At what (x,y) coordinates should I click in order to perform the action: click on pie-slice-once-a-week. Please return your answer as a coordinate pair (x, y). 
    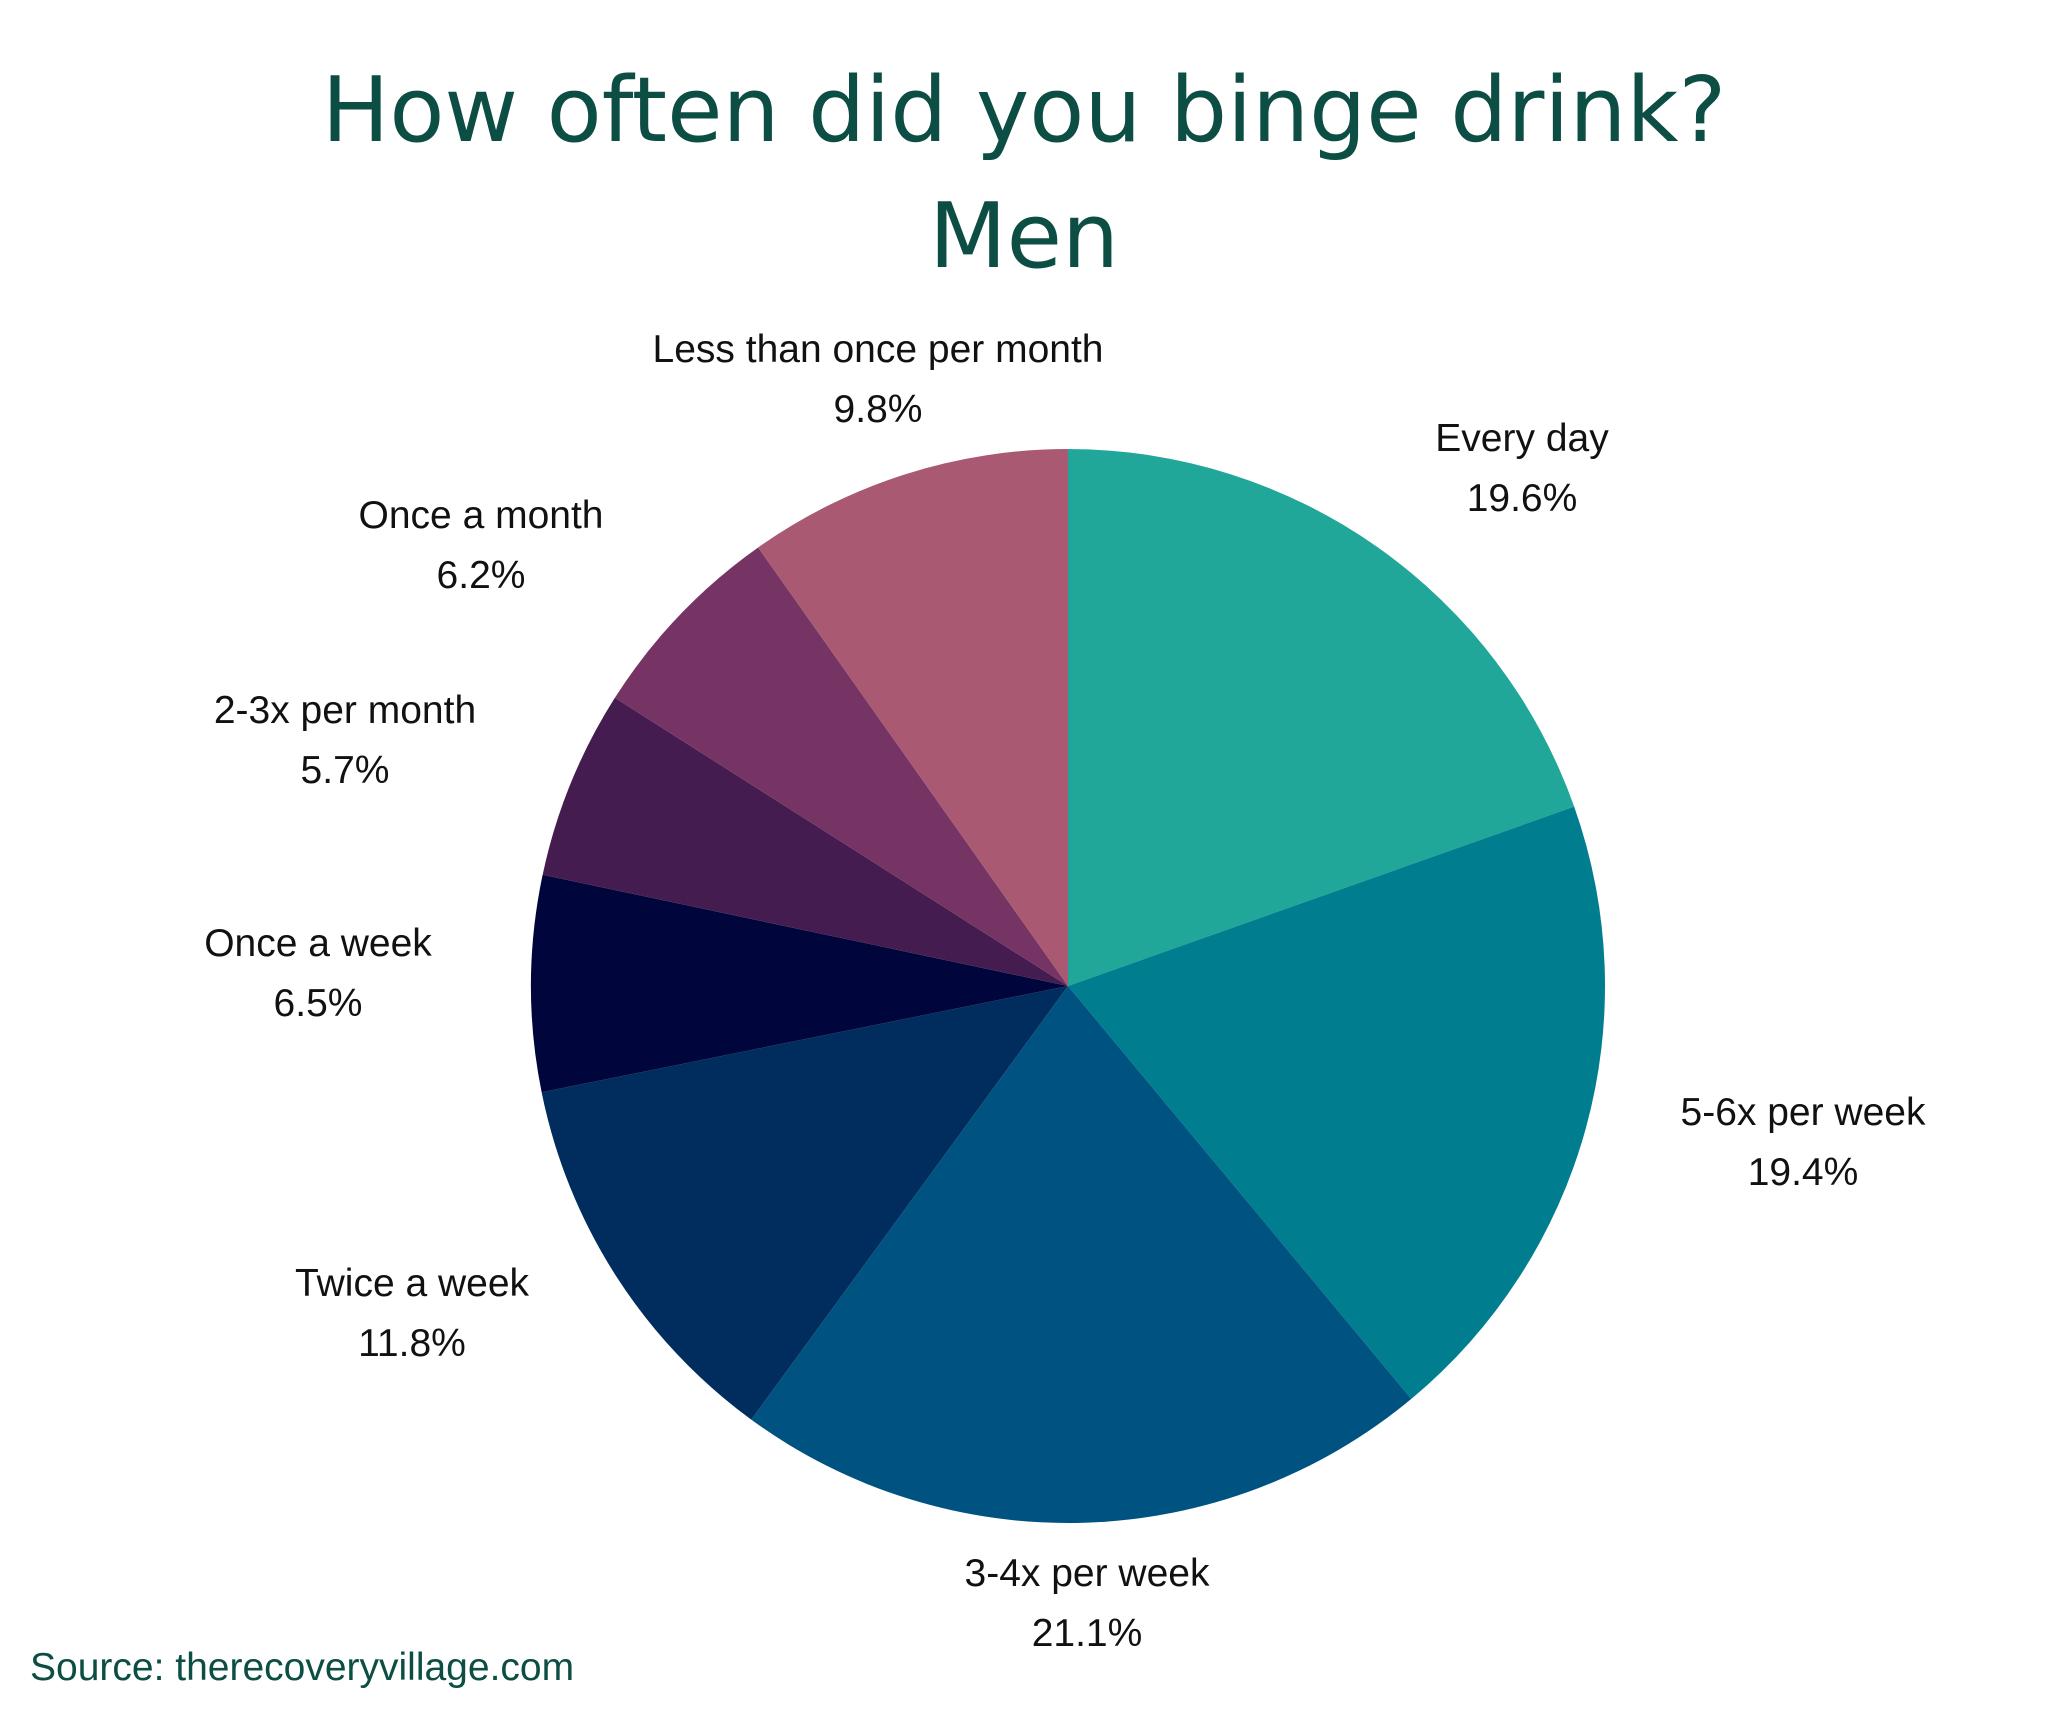
    Looking at the image, I should click on (799, 983).